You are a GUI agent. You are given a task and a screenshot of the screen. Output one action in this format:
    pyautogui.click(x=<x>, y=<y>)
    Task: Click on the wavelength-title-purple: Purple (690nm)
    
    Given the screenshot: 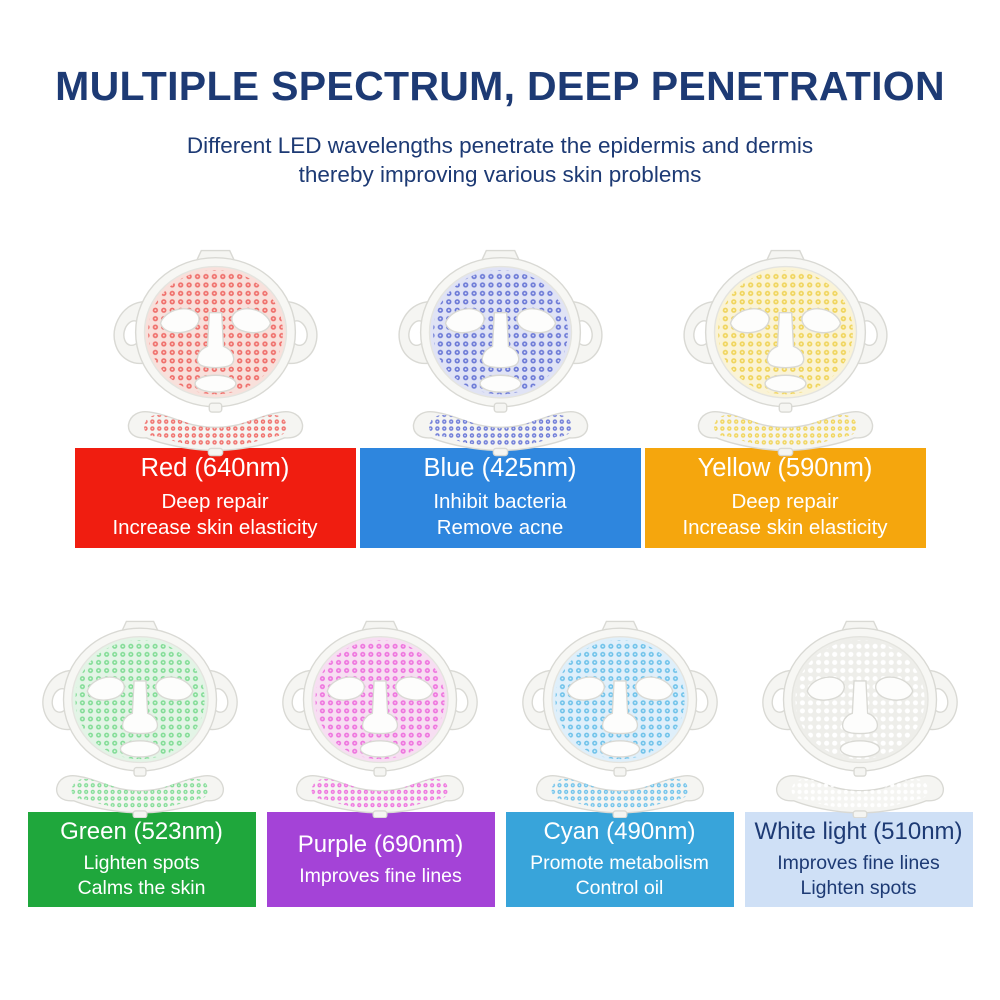 What is the action you would take?
    pyautogui.click(x=380, y=844)
    